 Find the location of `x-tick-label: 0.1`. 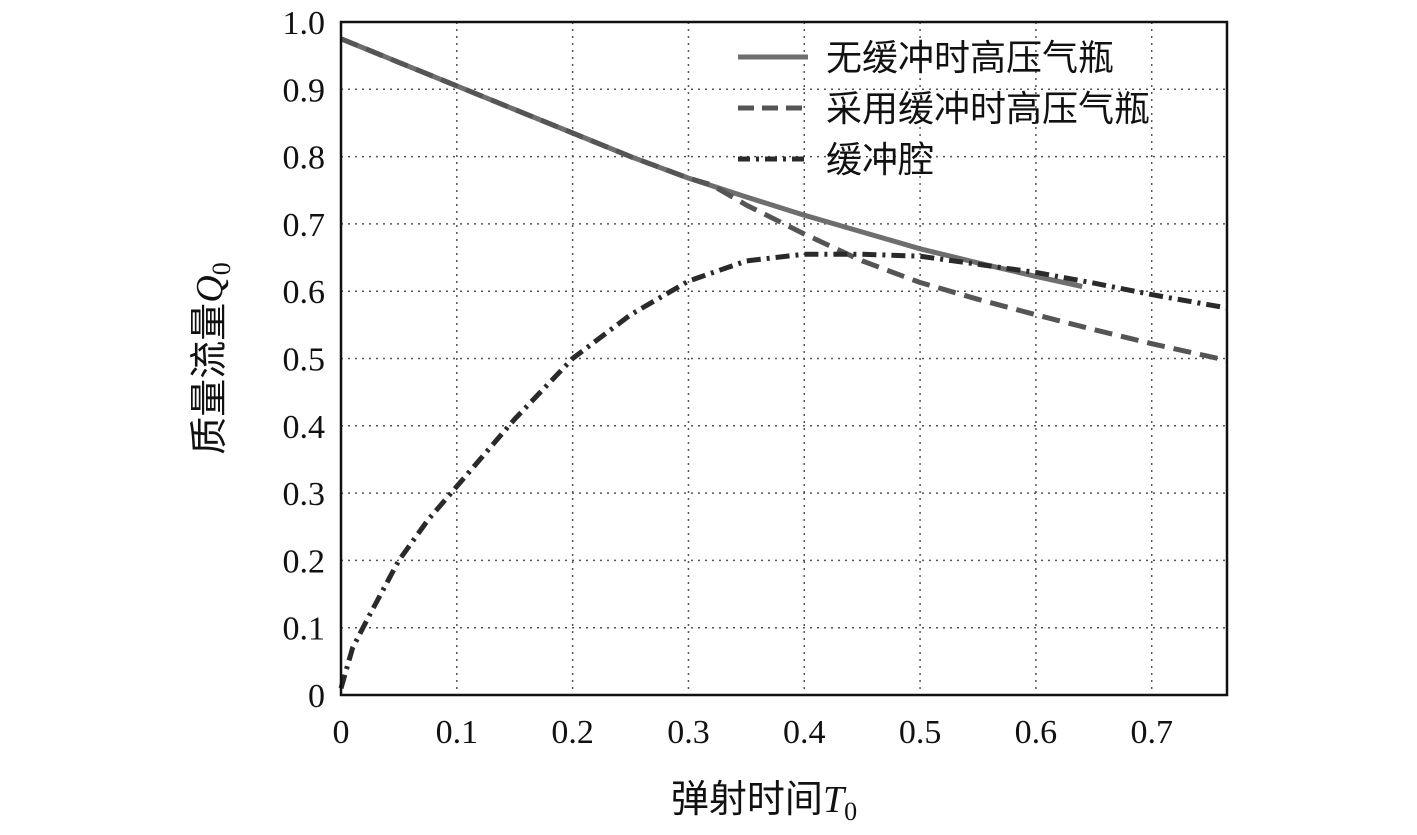

x-tick-label: 0.1 is located at coordinates (457, 732).